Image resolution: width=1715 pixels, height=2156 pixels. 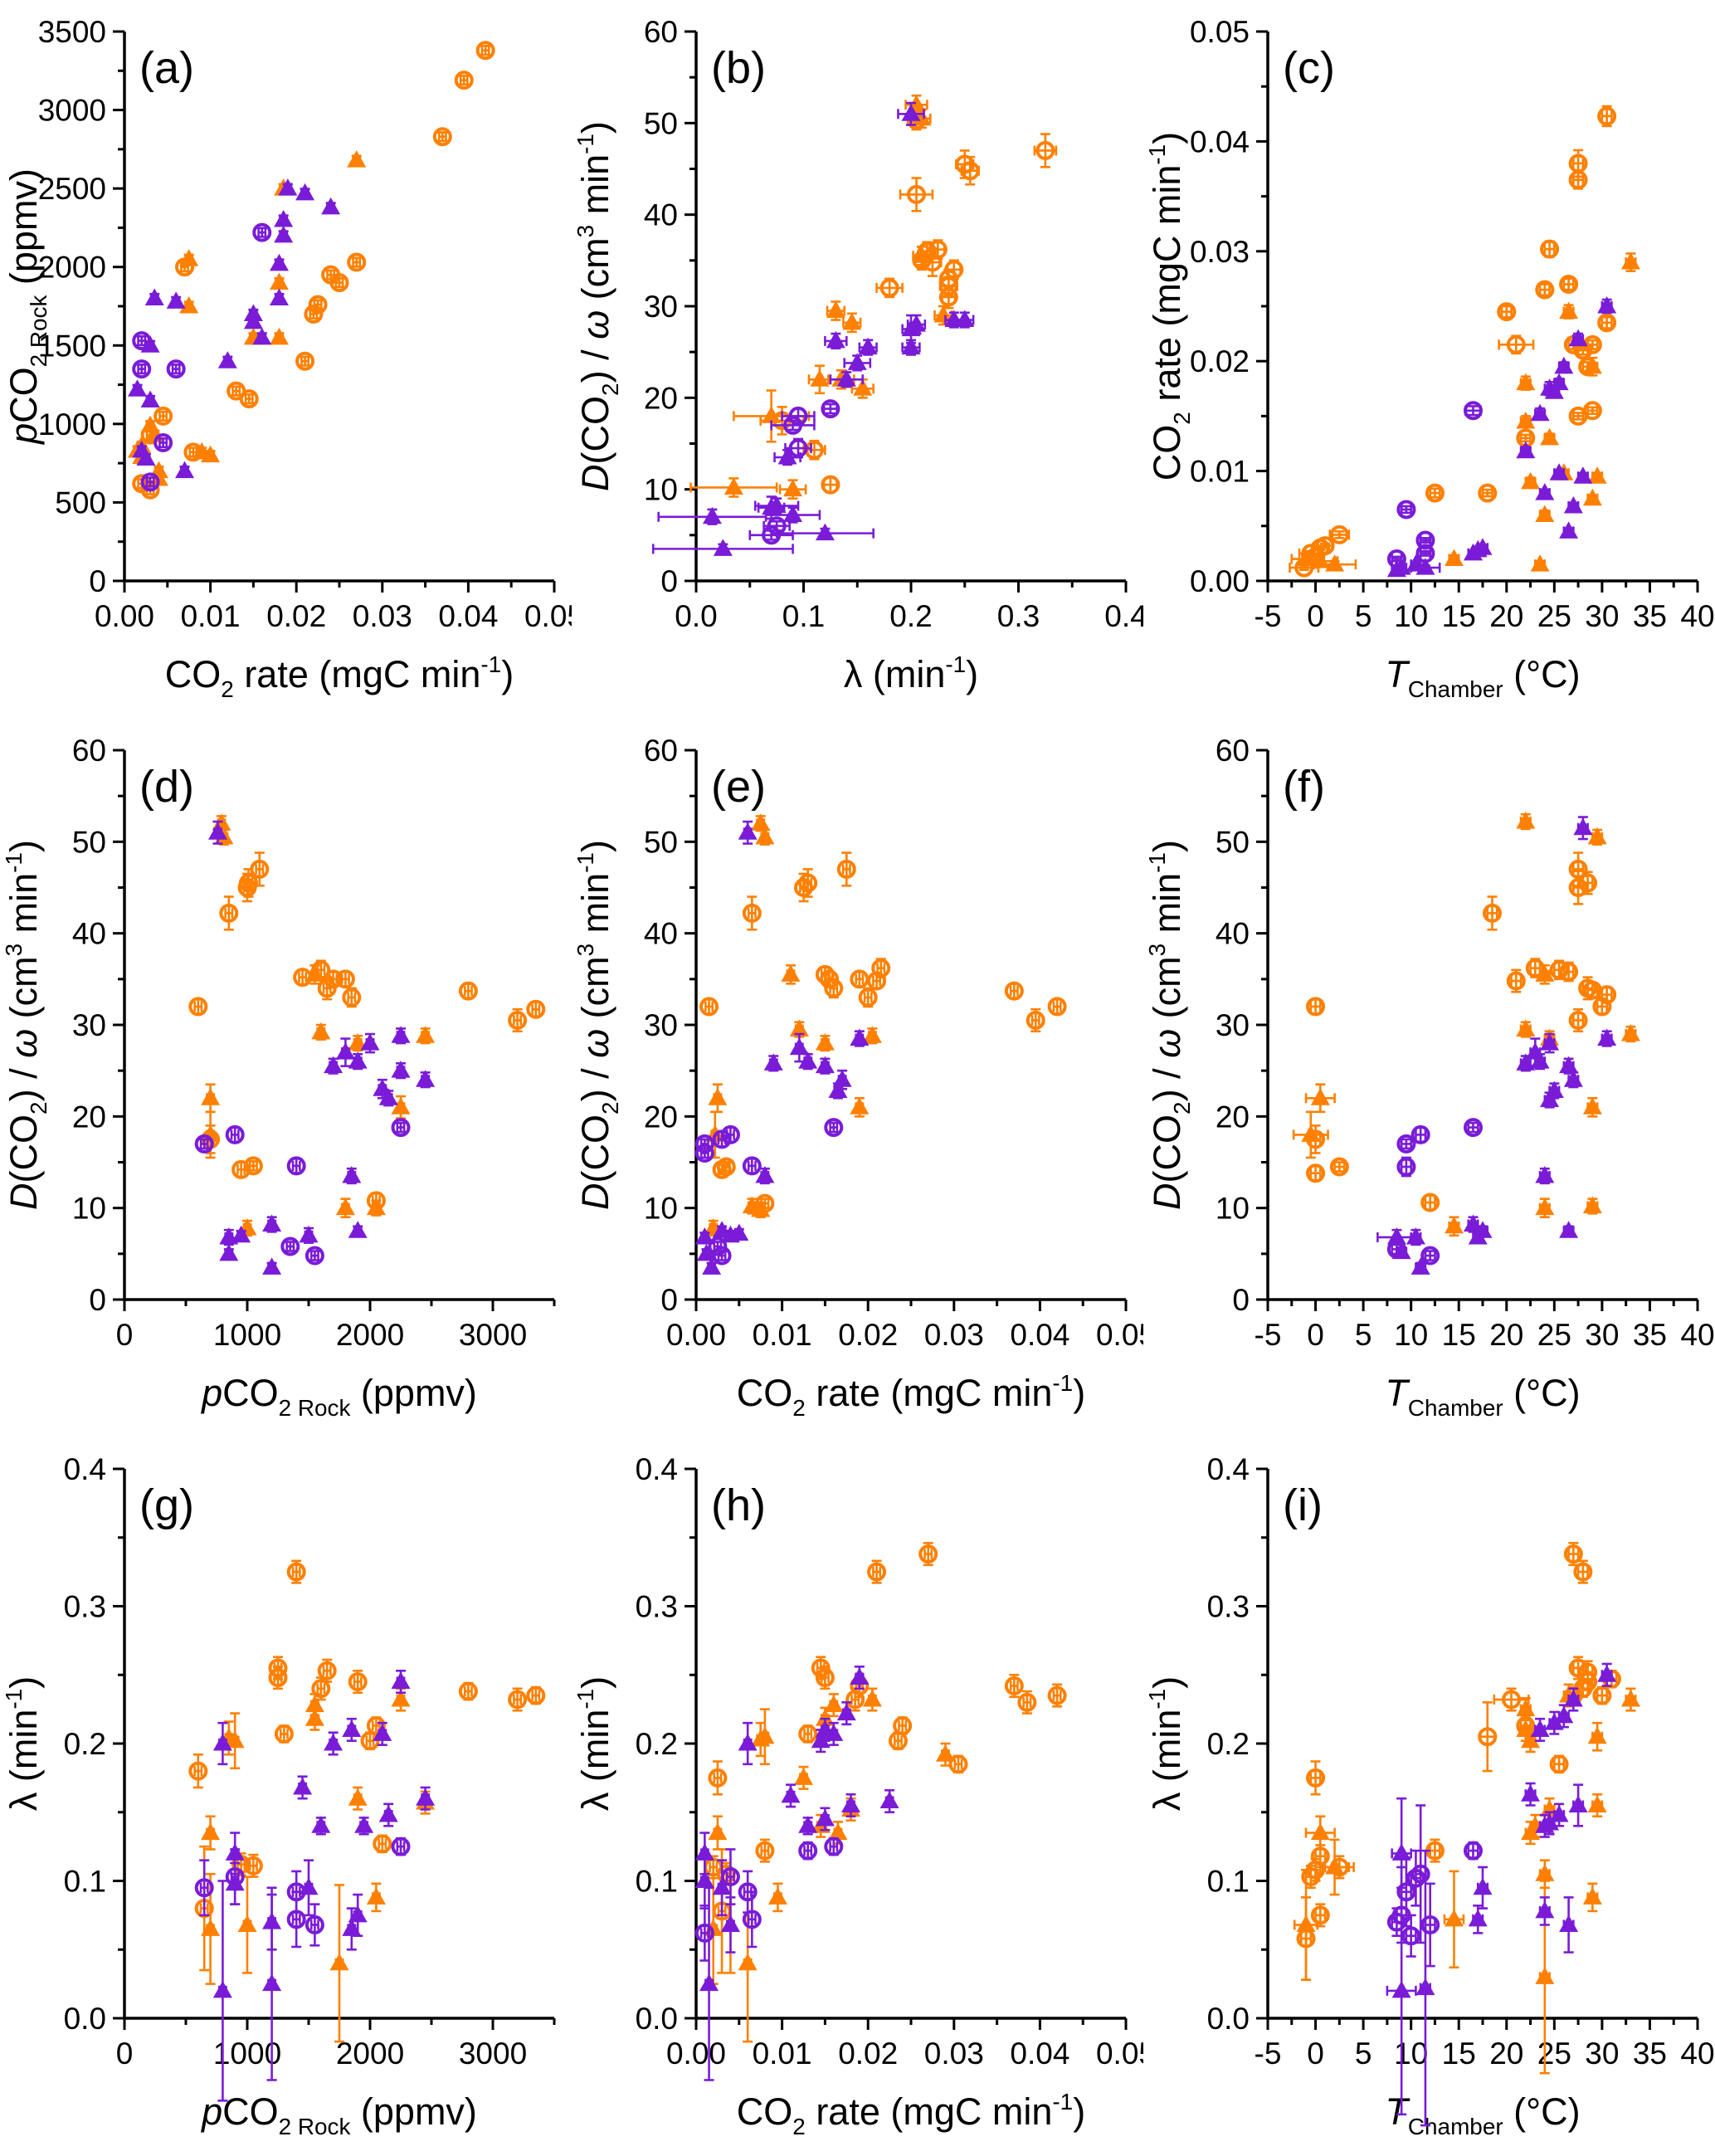 I want to click on y-tick-label: 0.1, so click(x=85, y=1882).